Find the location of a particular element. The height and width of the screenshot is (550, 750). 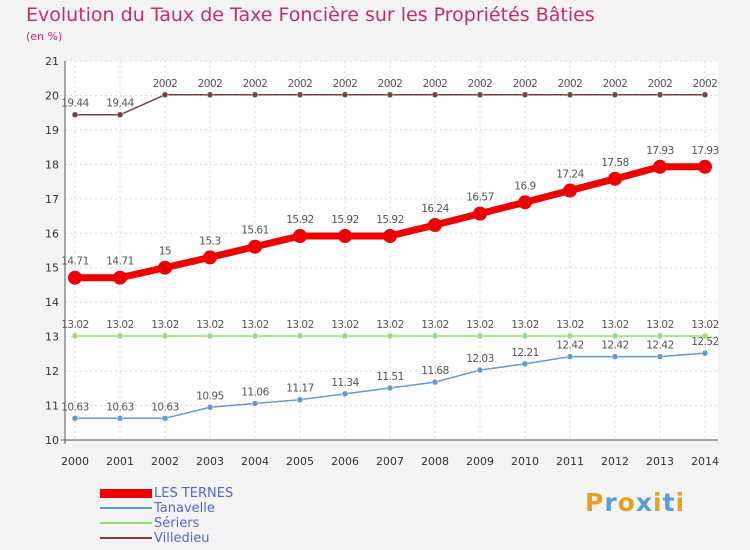

logo-letter: o is located at coordinates (626, 502).